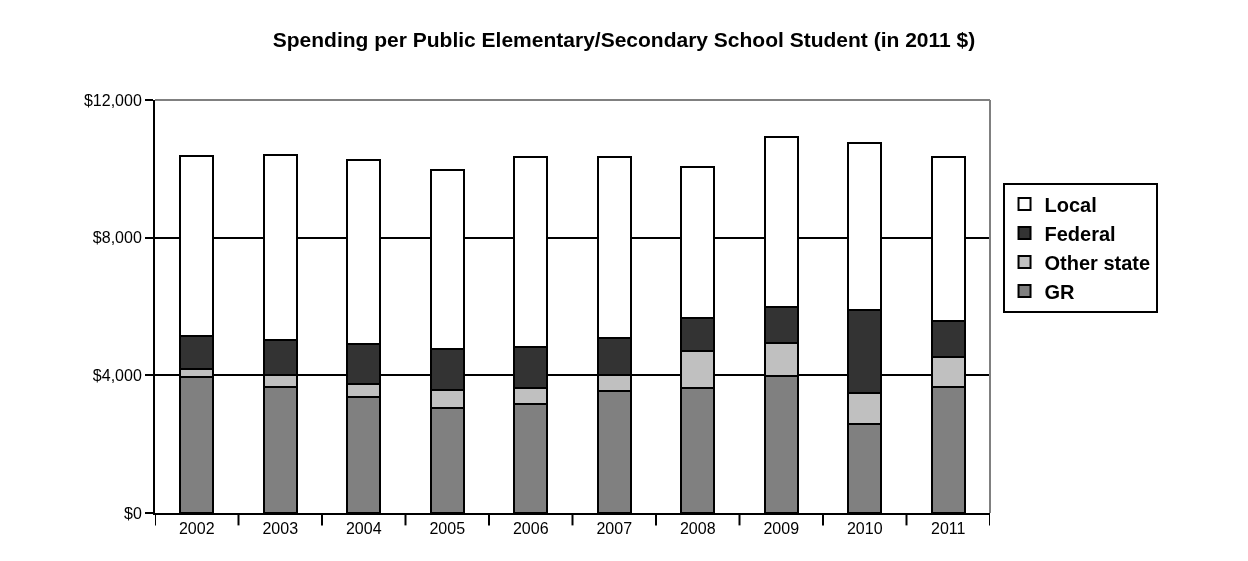  I want to click on y-tick-label: $0, so click(133, 513).